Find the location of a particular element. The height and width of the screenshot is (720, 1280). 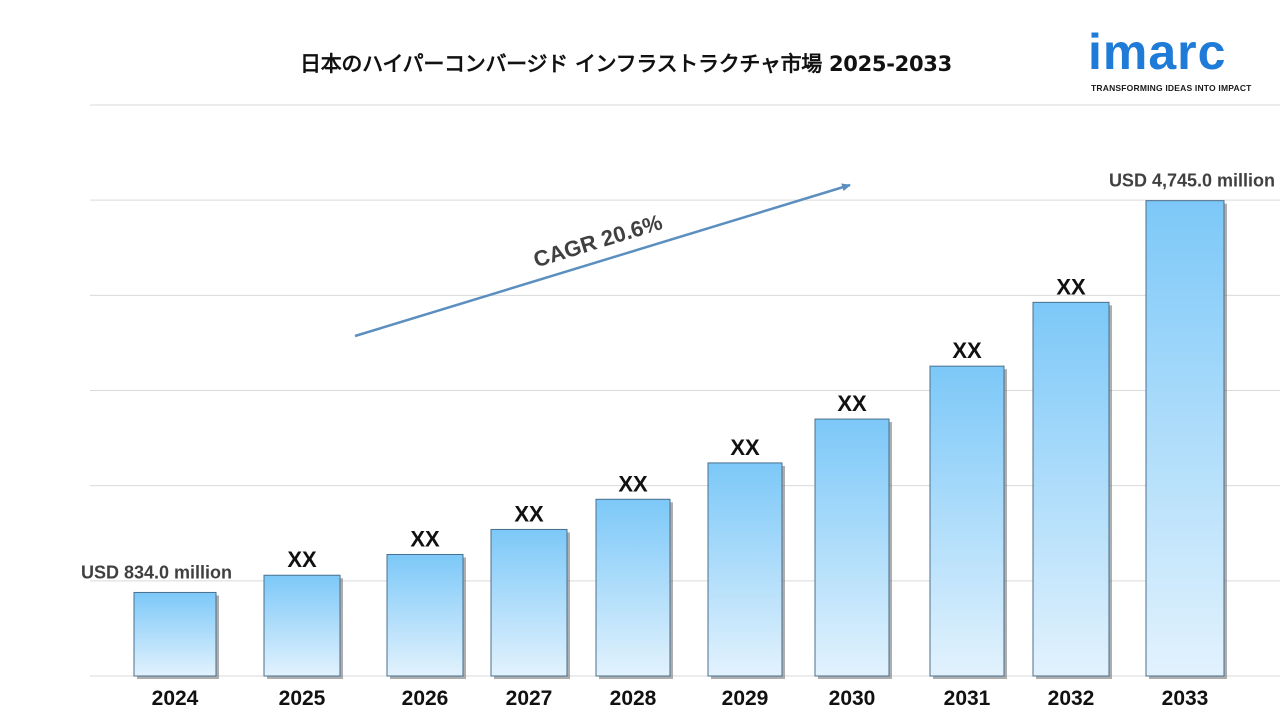

bar-2027 is located at coordinates (529, 602).